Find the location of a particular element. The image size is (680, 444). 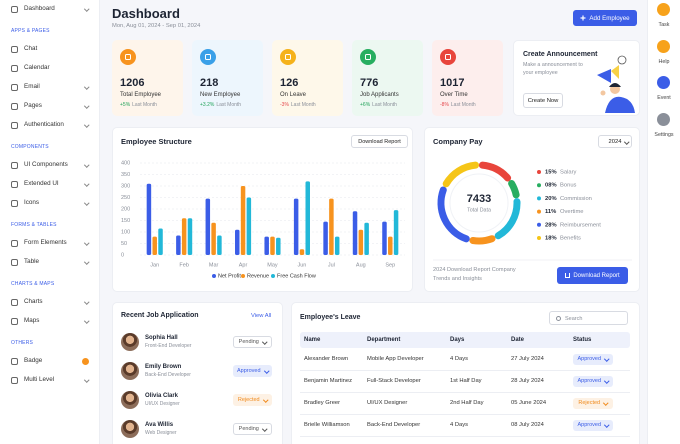

table-cell: 05 June 2024 is located at coordinates (529, 403).